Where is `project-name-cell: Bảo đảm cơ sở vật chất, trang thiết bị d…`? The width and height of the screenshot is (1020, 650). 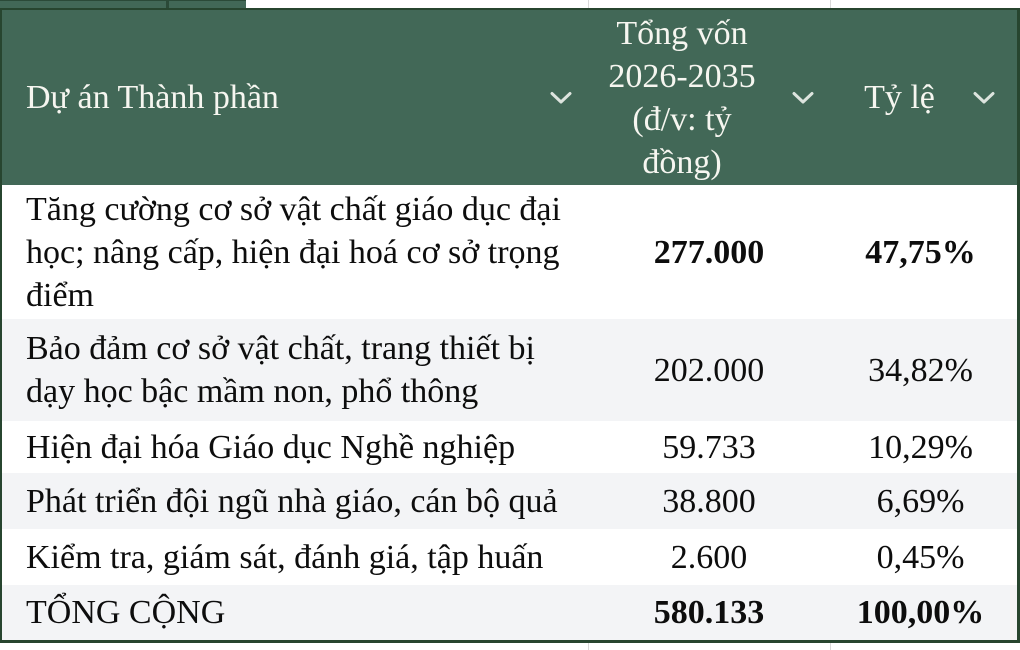
project-name-cell: Bảo đảm cơ sở vật chất, trang thiết bị d… is located at coordinates (280, 370).